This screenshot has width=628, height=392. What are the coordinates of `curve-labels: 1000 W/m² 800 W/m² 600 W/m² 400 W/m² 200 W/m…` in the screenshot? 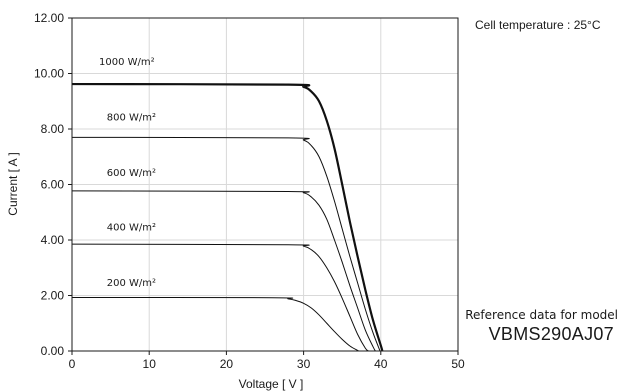 It's located at (127, 173).